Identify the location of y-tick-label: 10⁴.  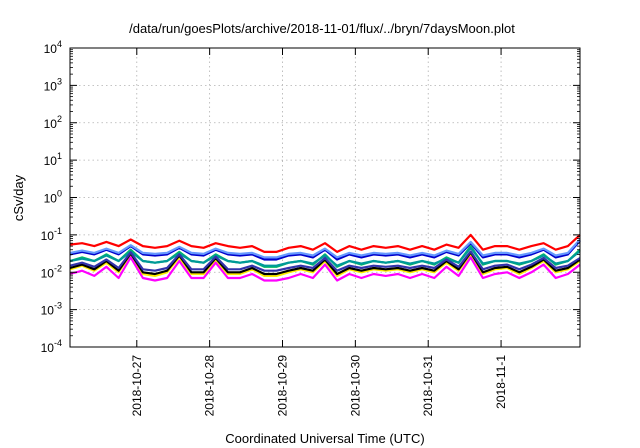
(53, 47).